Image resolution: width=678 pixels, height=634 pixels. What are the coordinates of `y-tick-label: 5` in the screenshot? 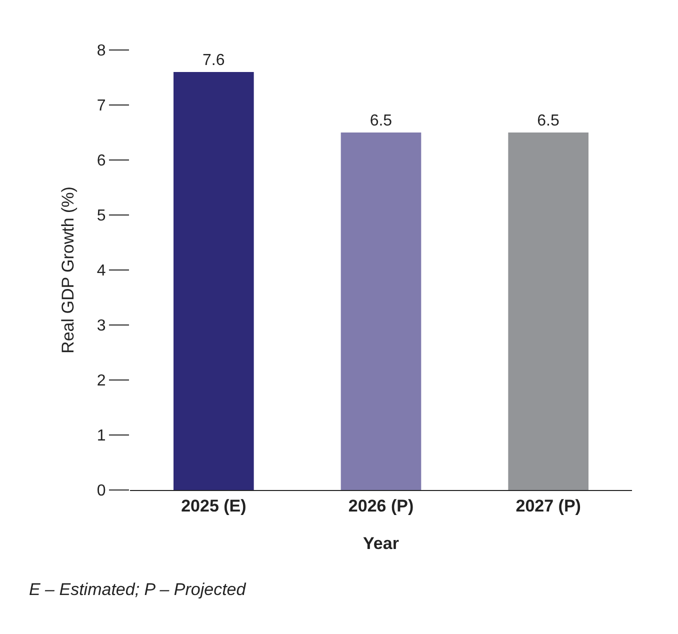 It's located at (101, 216).